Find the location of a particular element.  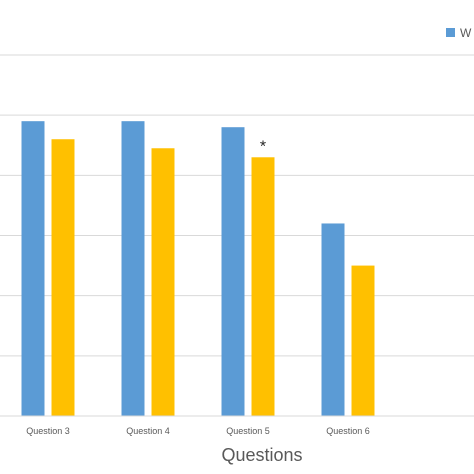

significance-marker: * is located at coordinates (263, 146).